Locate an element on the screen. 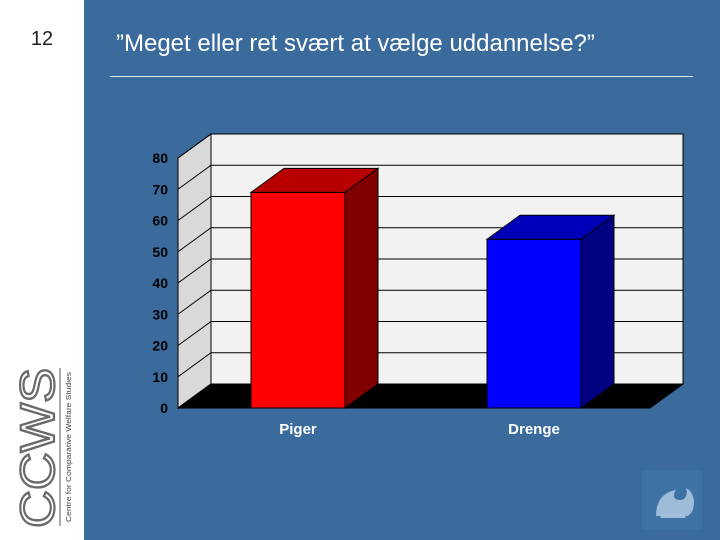  y-tick-label: 50 is located at coordinates (160, 252).